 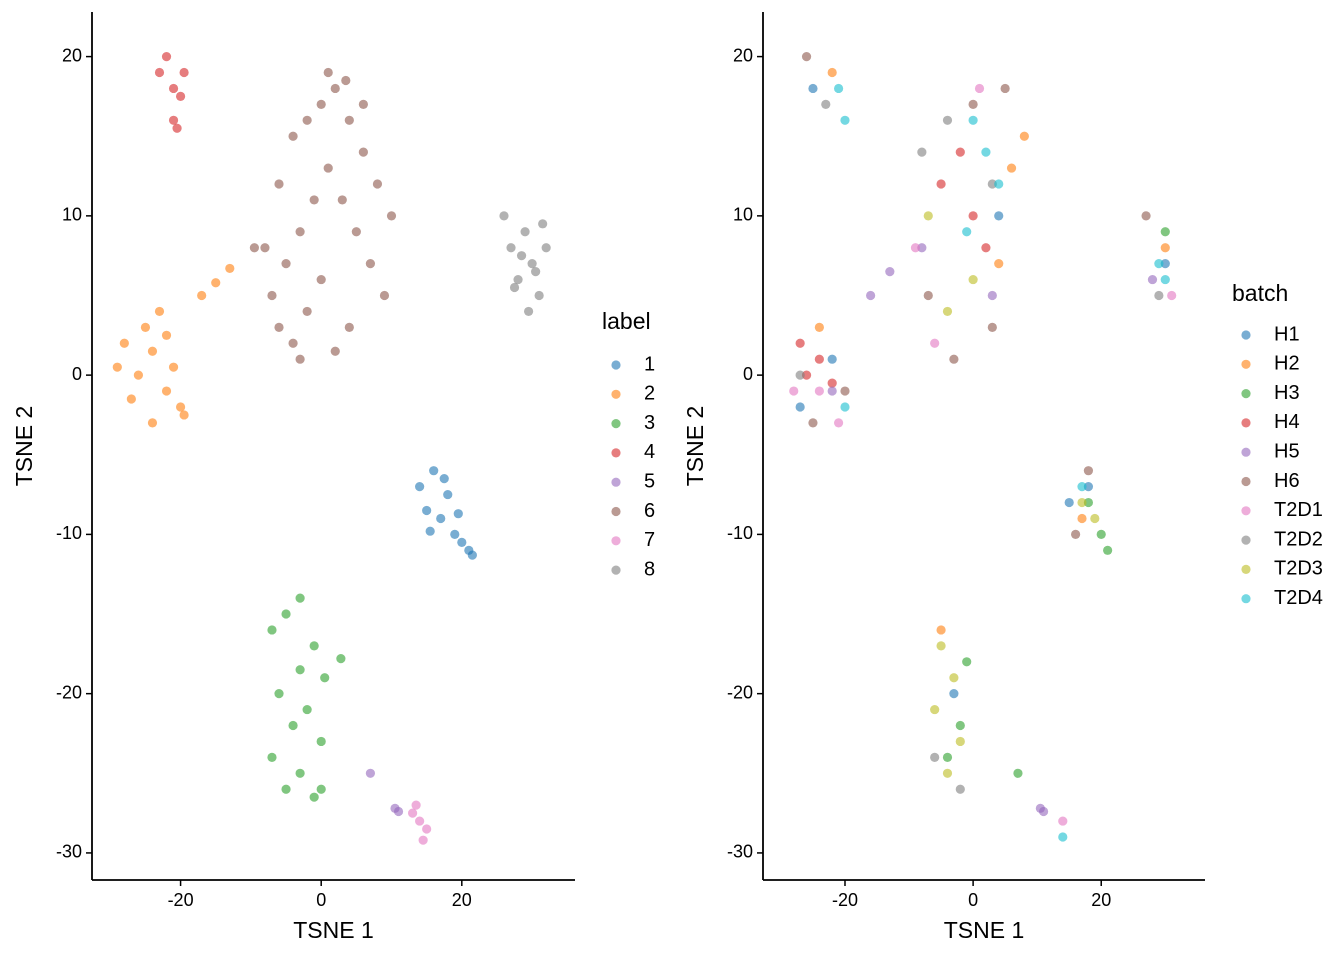 I want to click on y-tick-label: -10, so click(x=740, y=533).